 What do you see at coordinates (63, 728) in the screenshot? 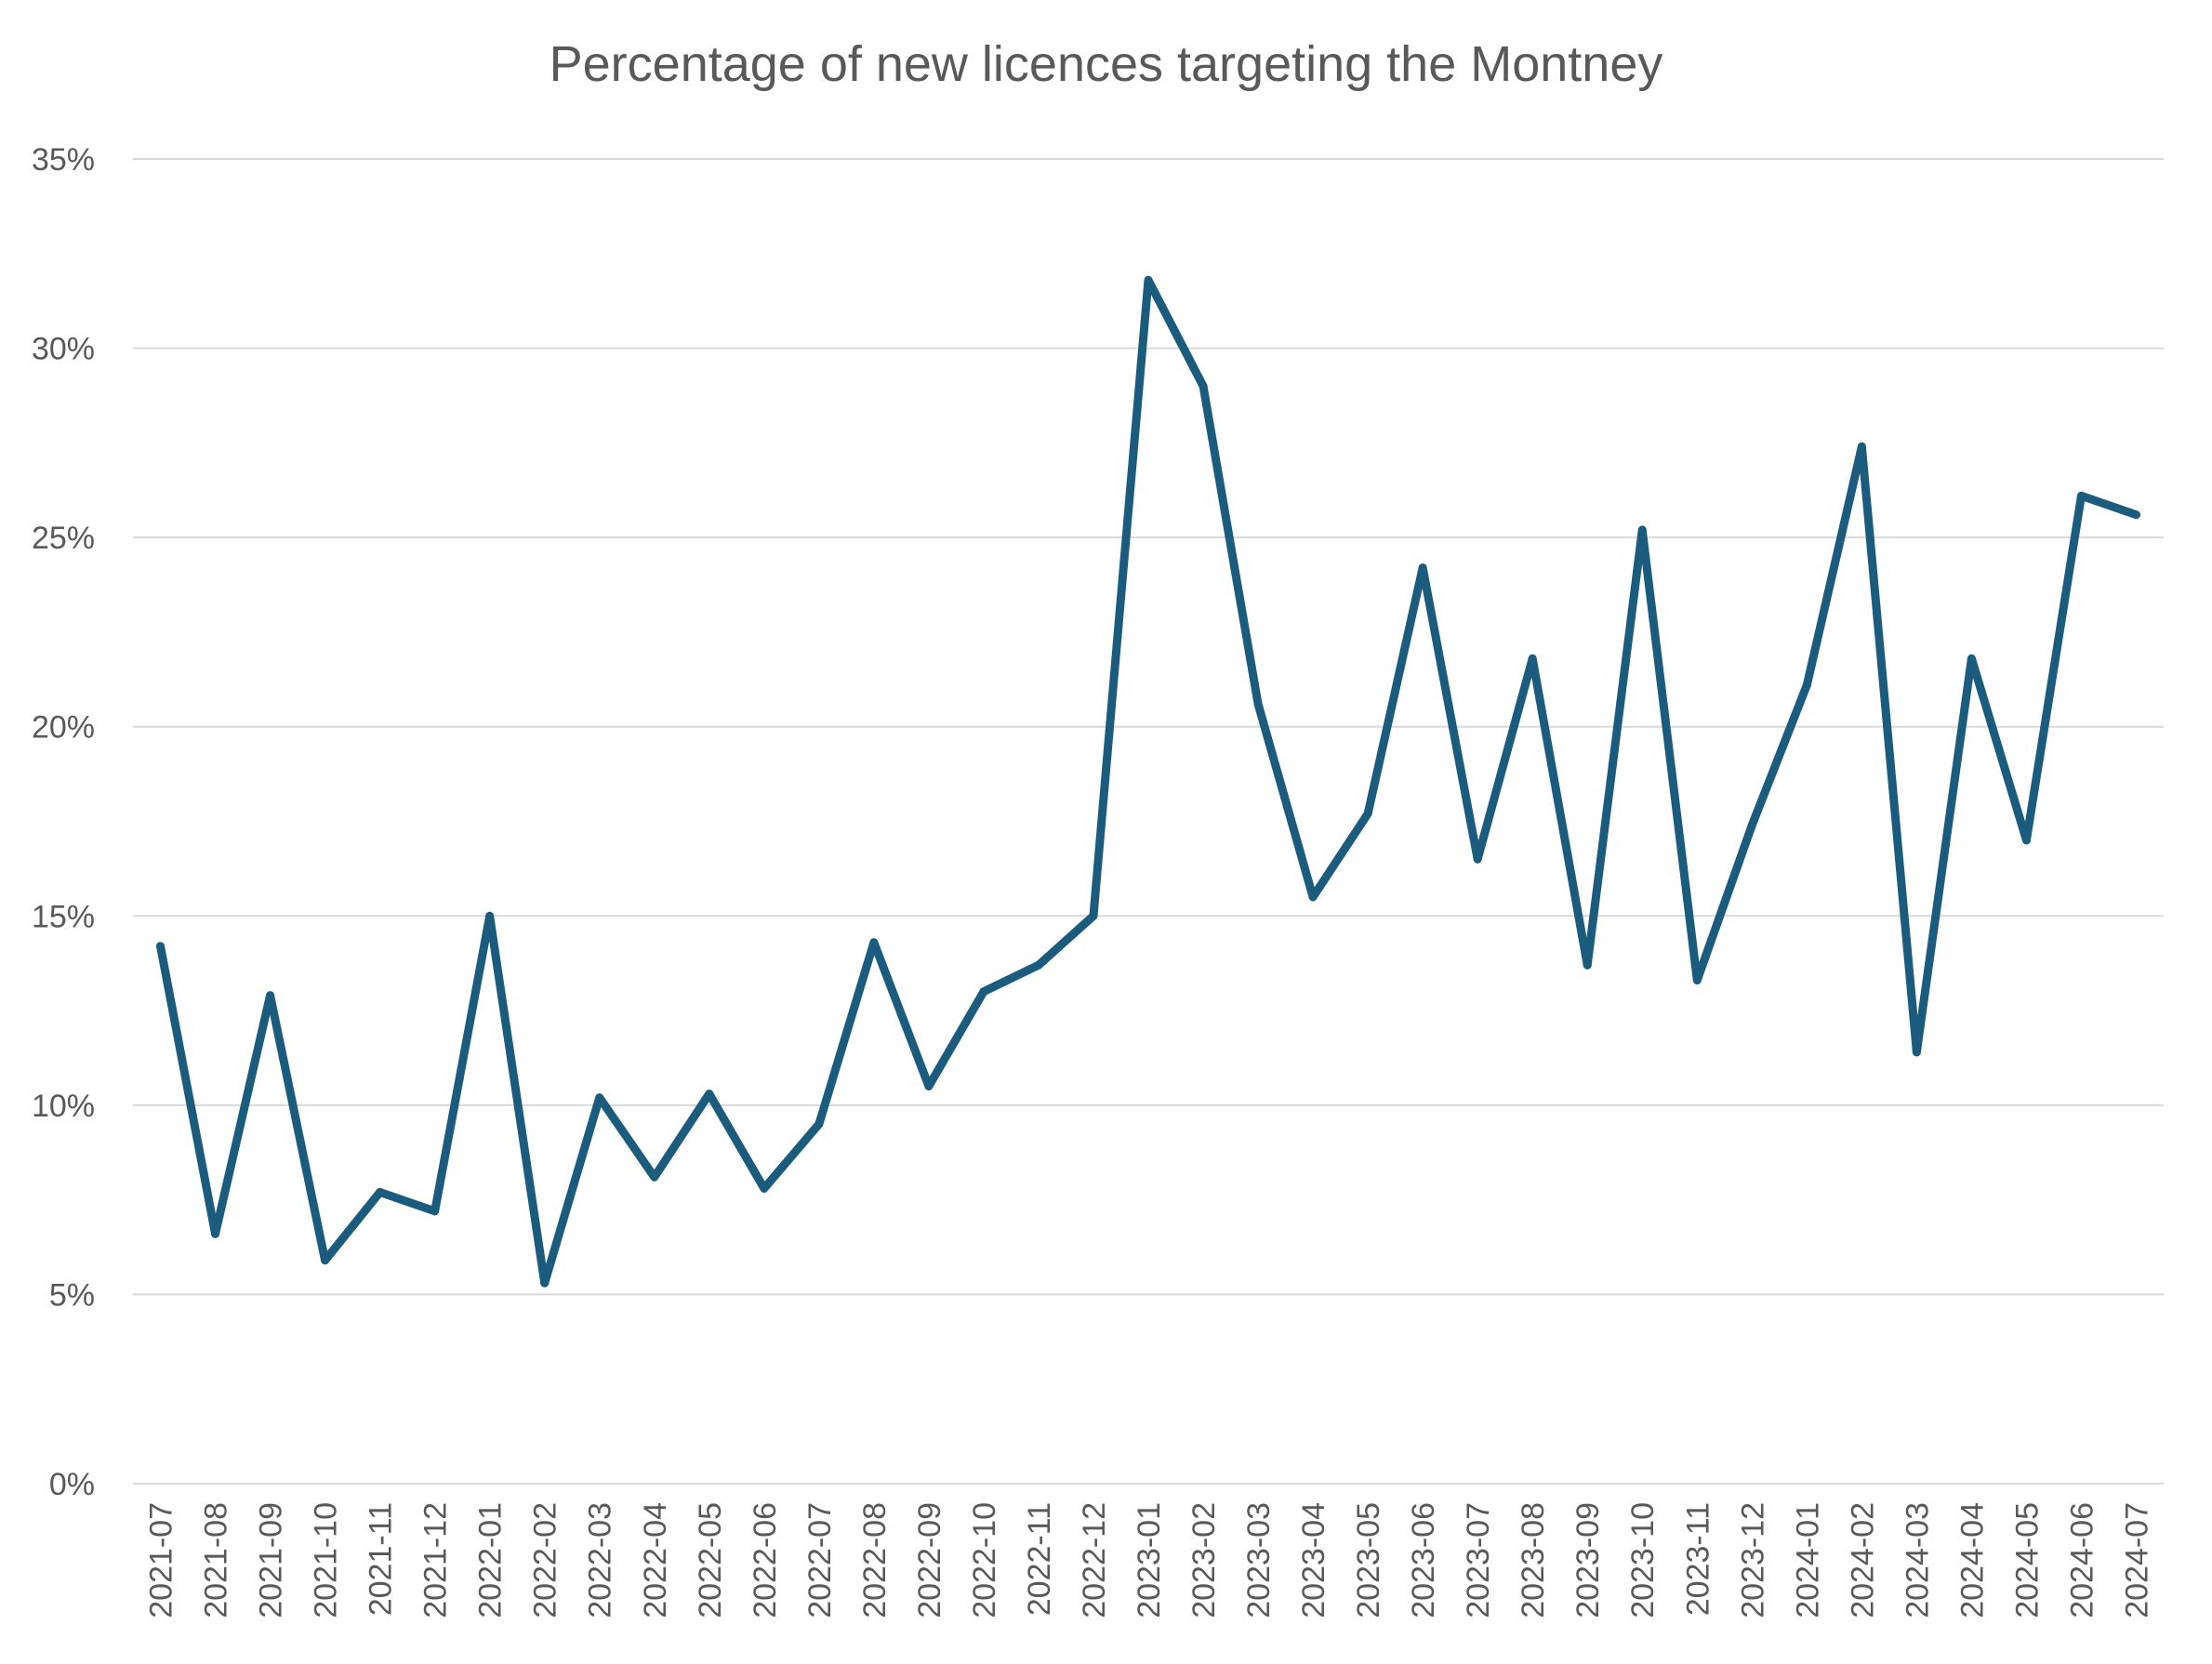
I see `y-tick-label: 20%` at bounding box center [63, 728].